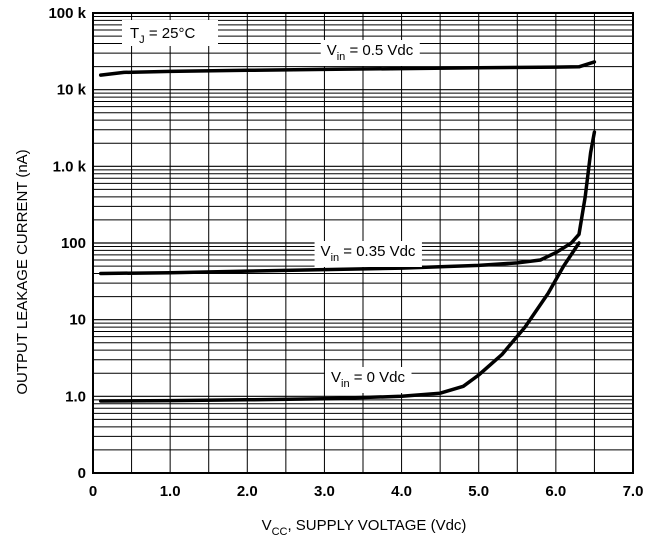 Image resolution: width=658 pixels, height=538 pixels. I want to click on x-axis-title-main: V, so click(267, 525).